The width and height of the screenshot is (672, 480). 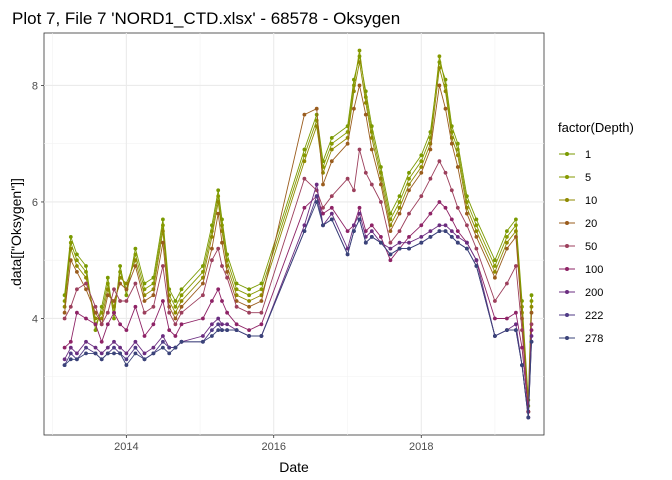 What do you see at coordinates (591, 224) in the screenshot?
I see `legend-label: 20` at bounding box center [591, 224].